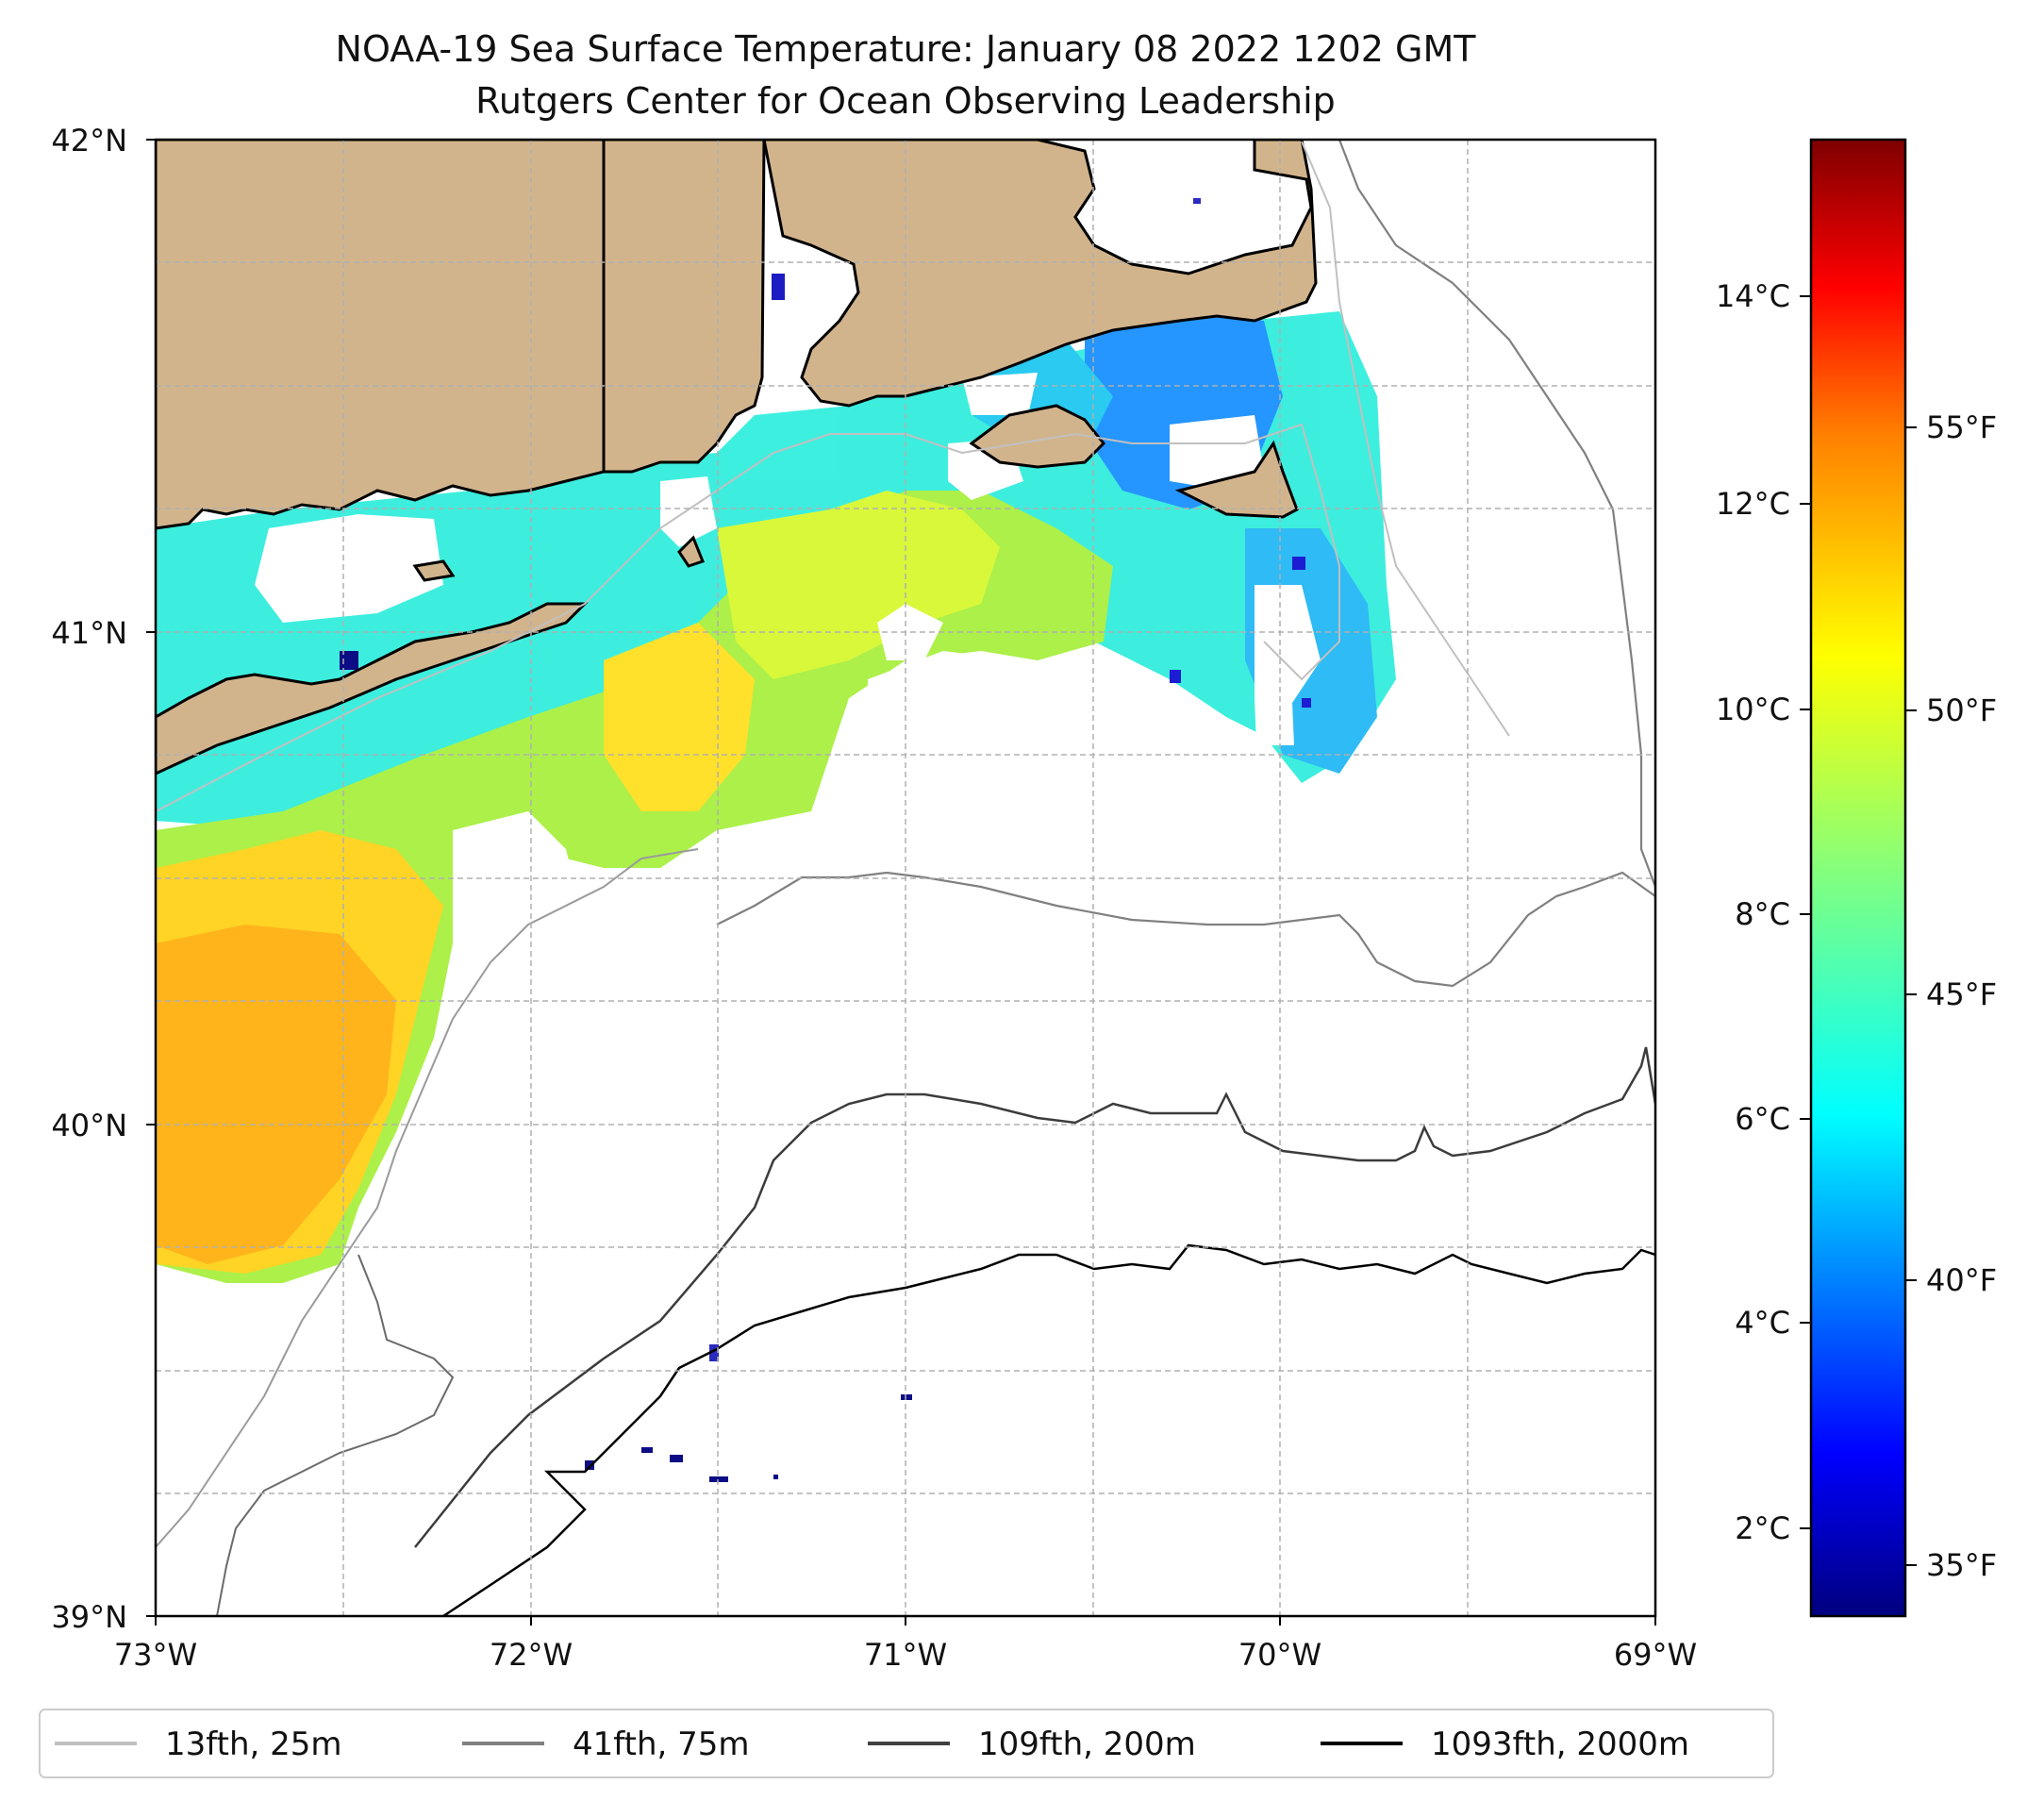 The height and width of the screenshot is (1801, 2044). I want to click on colorbar-gradient, so click(1858, 878).